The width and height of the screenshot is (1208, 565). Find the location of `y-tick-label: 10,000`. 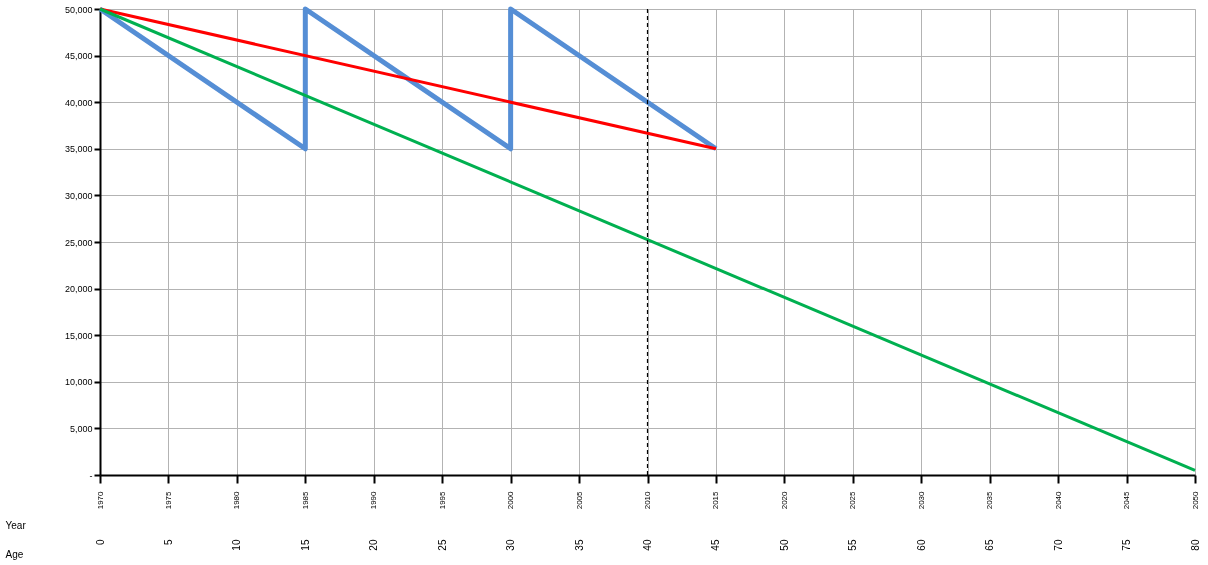

y-tick-label: 10,000 is located at coordinates (78, 382).